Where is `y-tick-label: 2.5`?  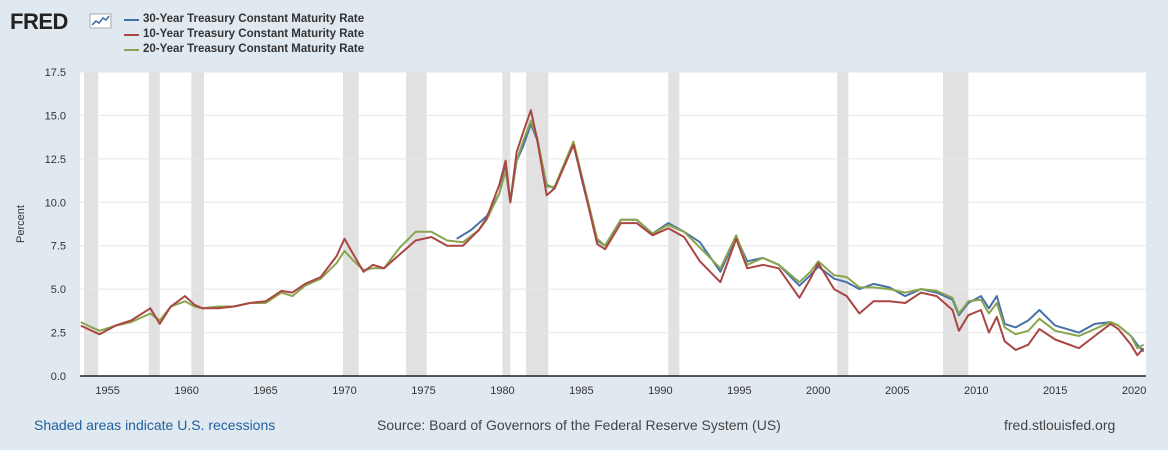 y-tick-label: 2.5 is located at coordinates (58, 334).